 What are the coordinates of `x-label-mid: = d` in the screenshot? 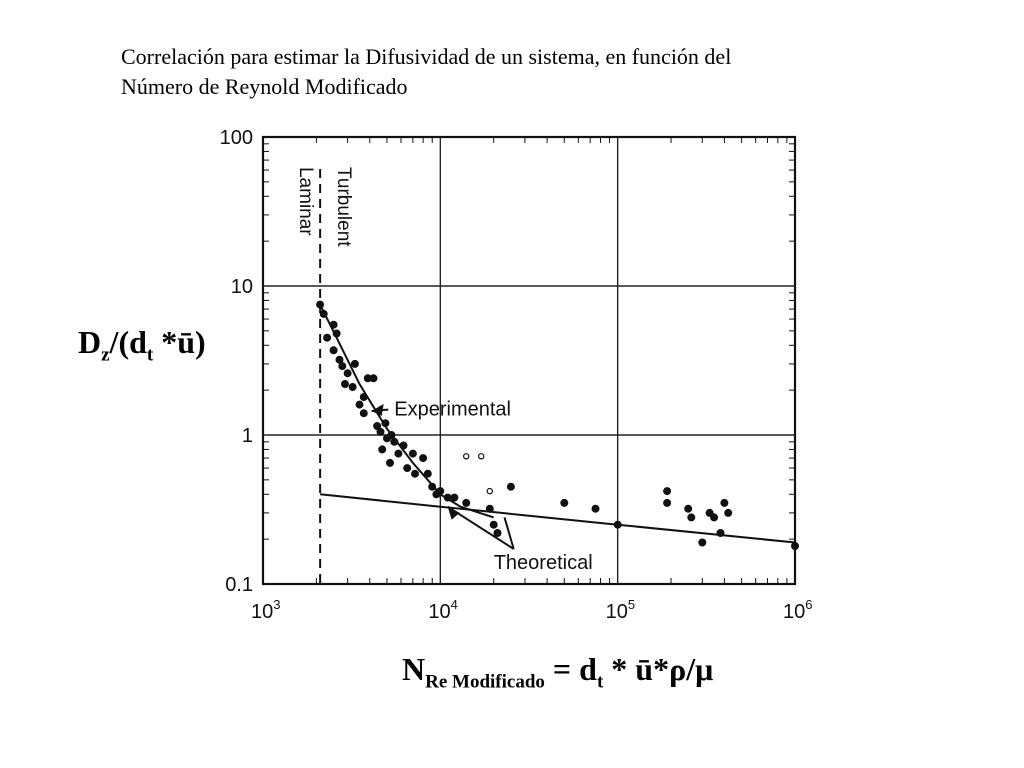 It's located at (570, 669).